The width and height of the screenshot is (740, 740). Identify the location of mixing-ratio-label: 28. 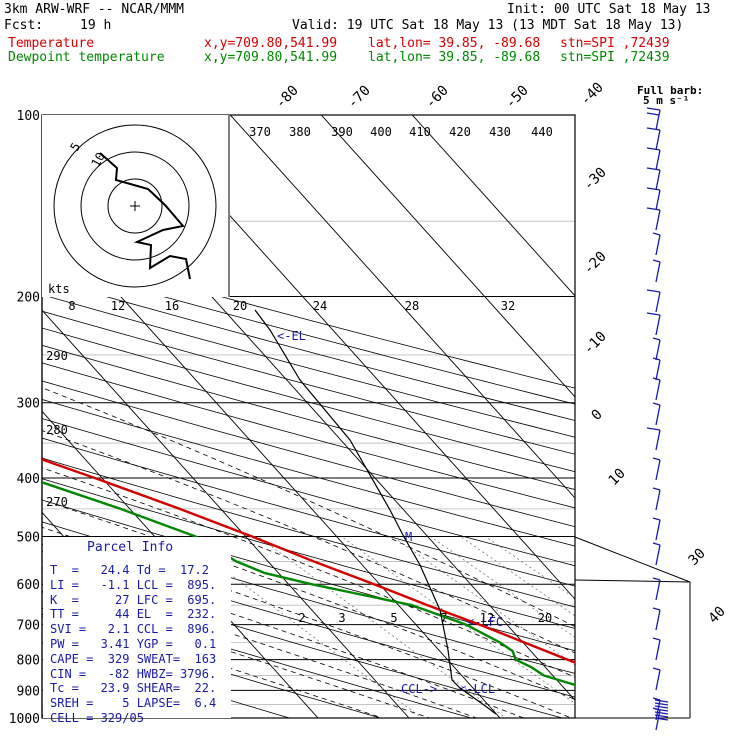
(412, 306).